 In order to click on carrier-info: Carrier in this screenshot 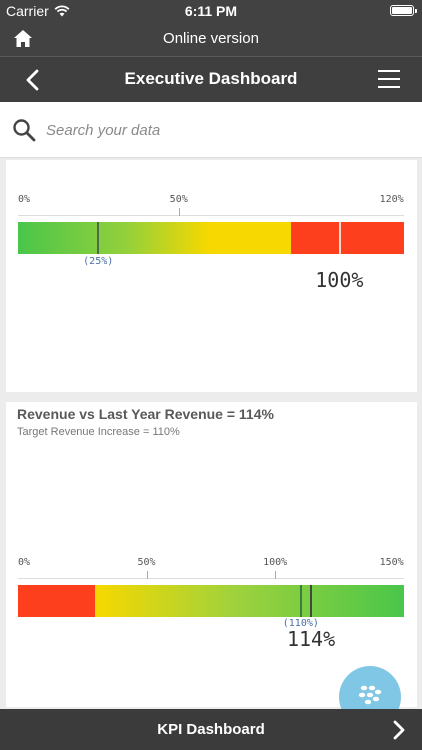, I will do `click(38, 11)`.